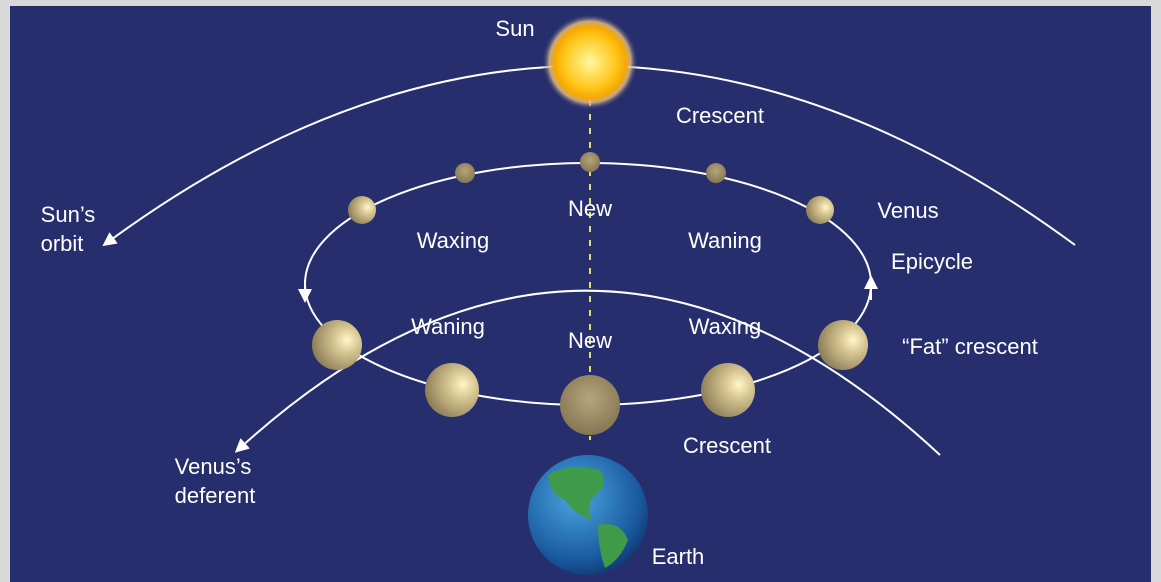  Describe the element at coordinates (68, 214) in the screenshot. I see `label: Sun’s` at that location.